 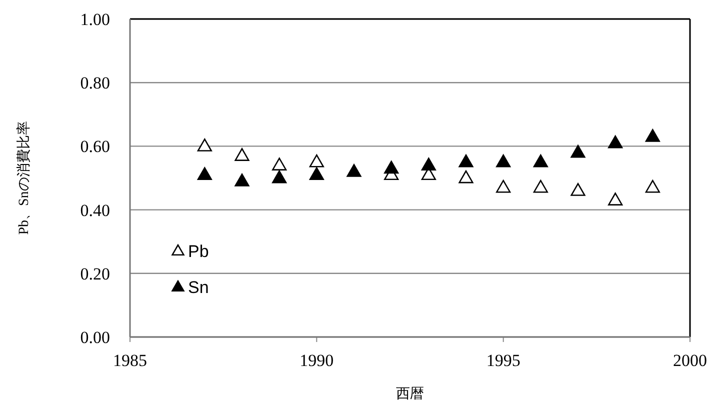 I want to click on x-tick-label: 1990, so click(x=317, y=360).